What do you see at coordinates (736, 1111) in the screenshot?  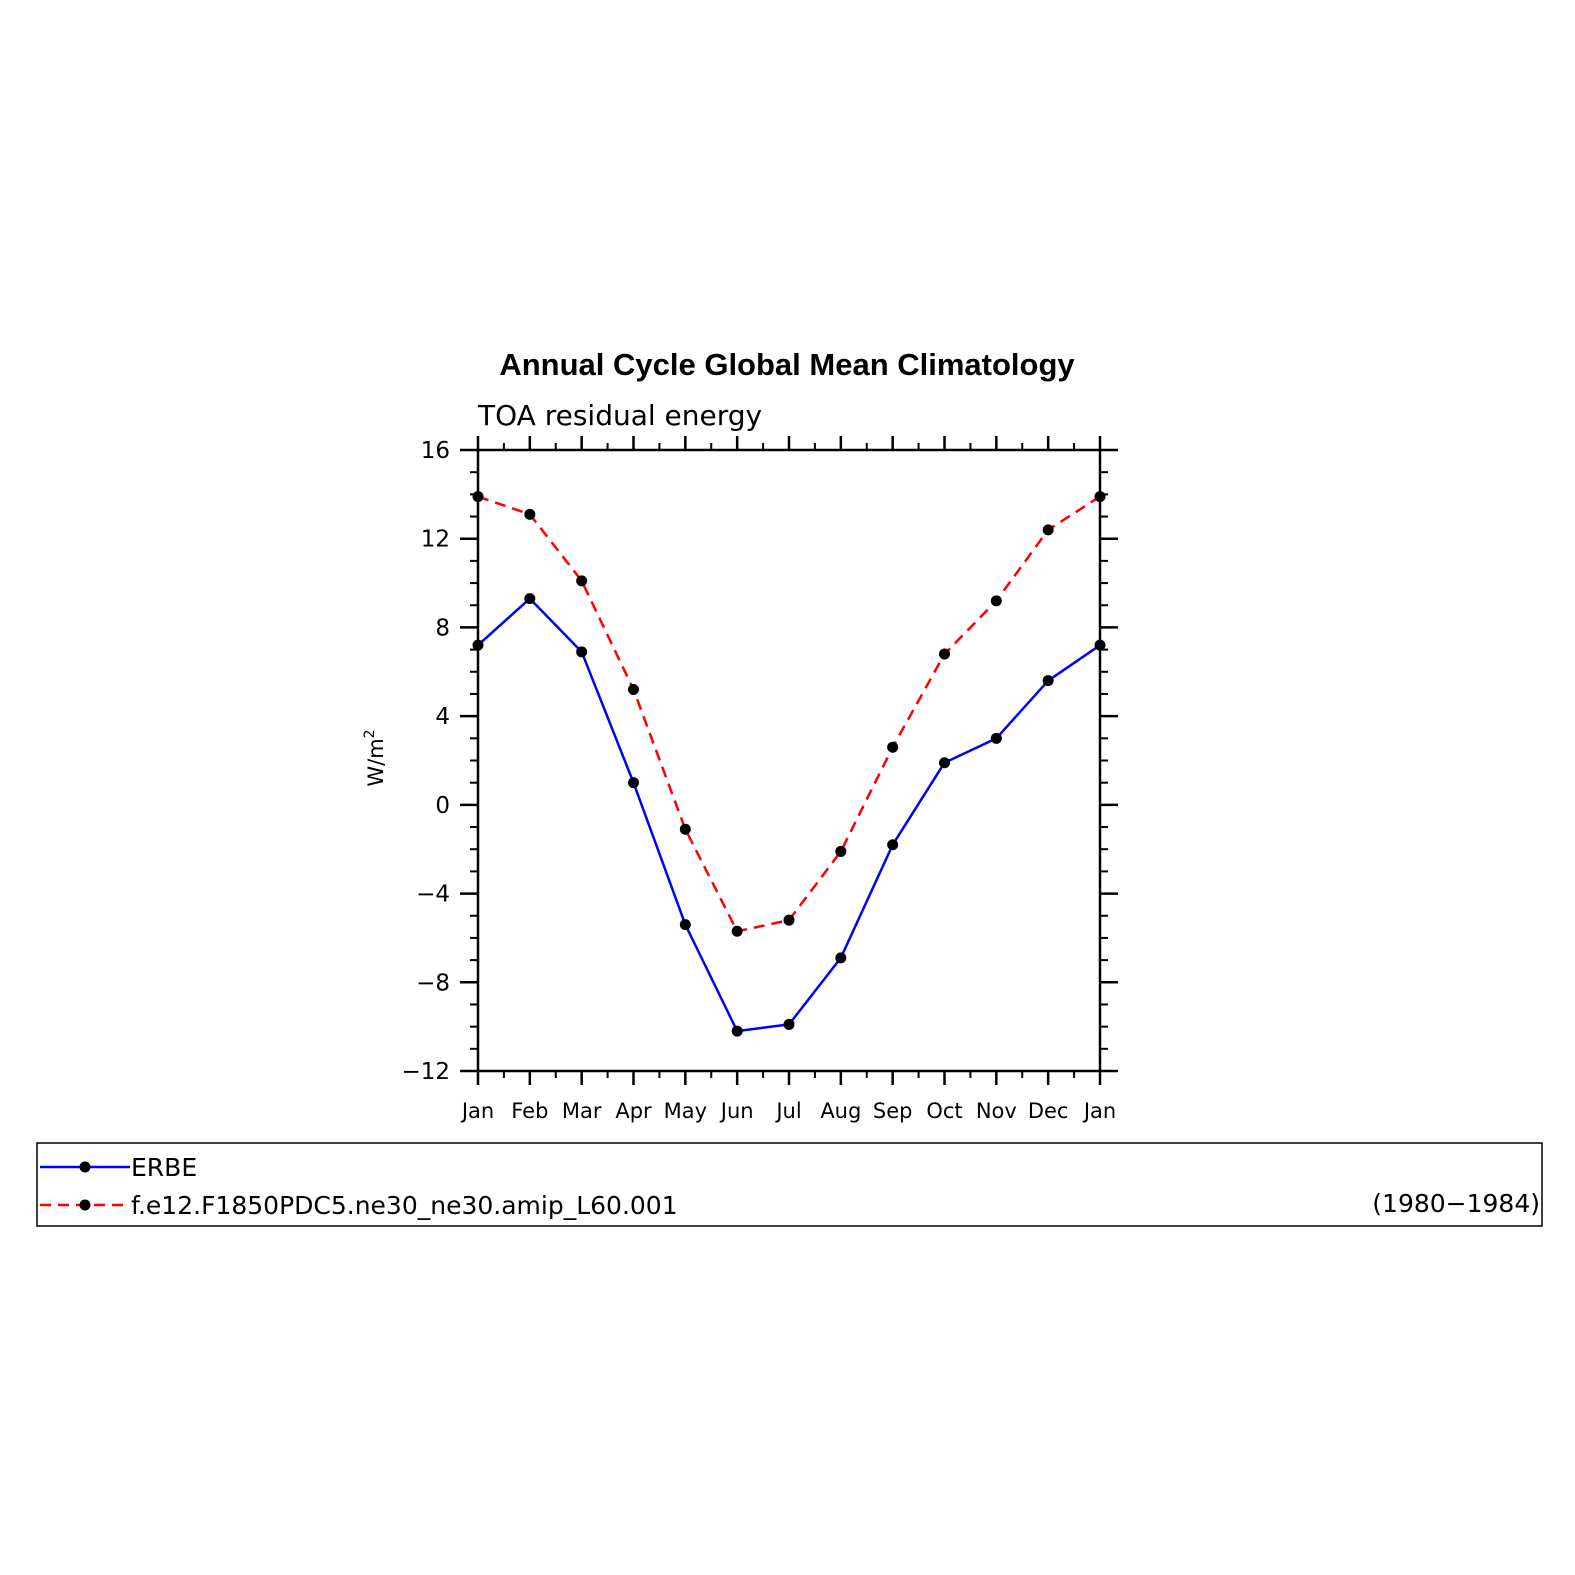 I see `x-tick-label: Jun` at bounding box center [736, 1111].